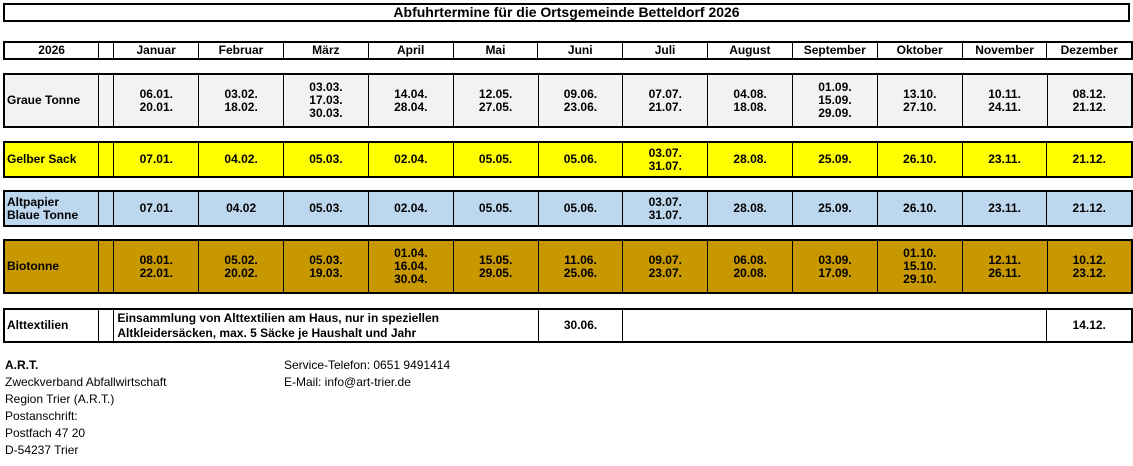 Image resolution: width=1133 pixels, height=466 pixels. What do you see at coordinates (410, 266) in the screenshot?
I see `date-cell: 01.04. 16.04. 30.04.` at bounding box center [410, 266].